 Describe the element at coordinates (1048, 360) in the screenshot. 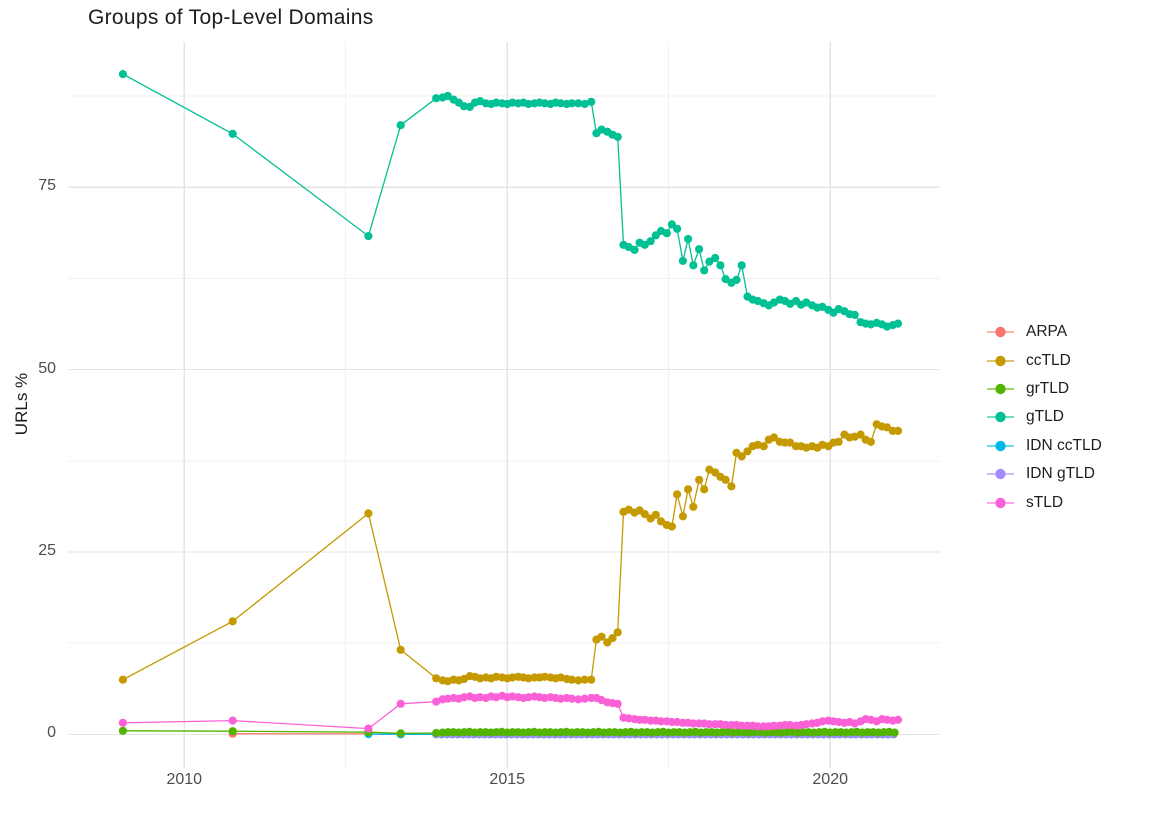

I see `legend-label: ccTLD` at that location.